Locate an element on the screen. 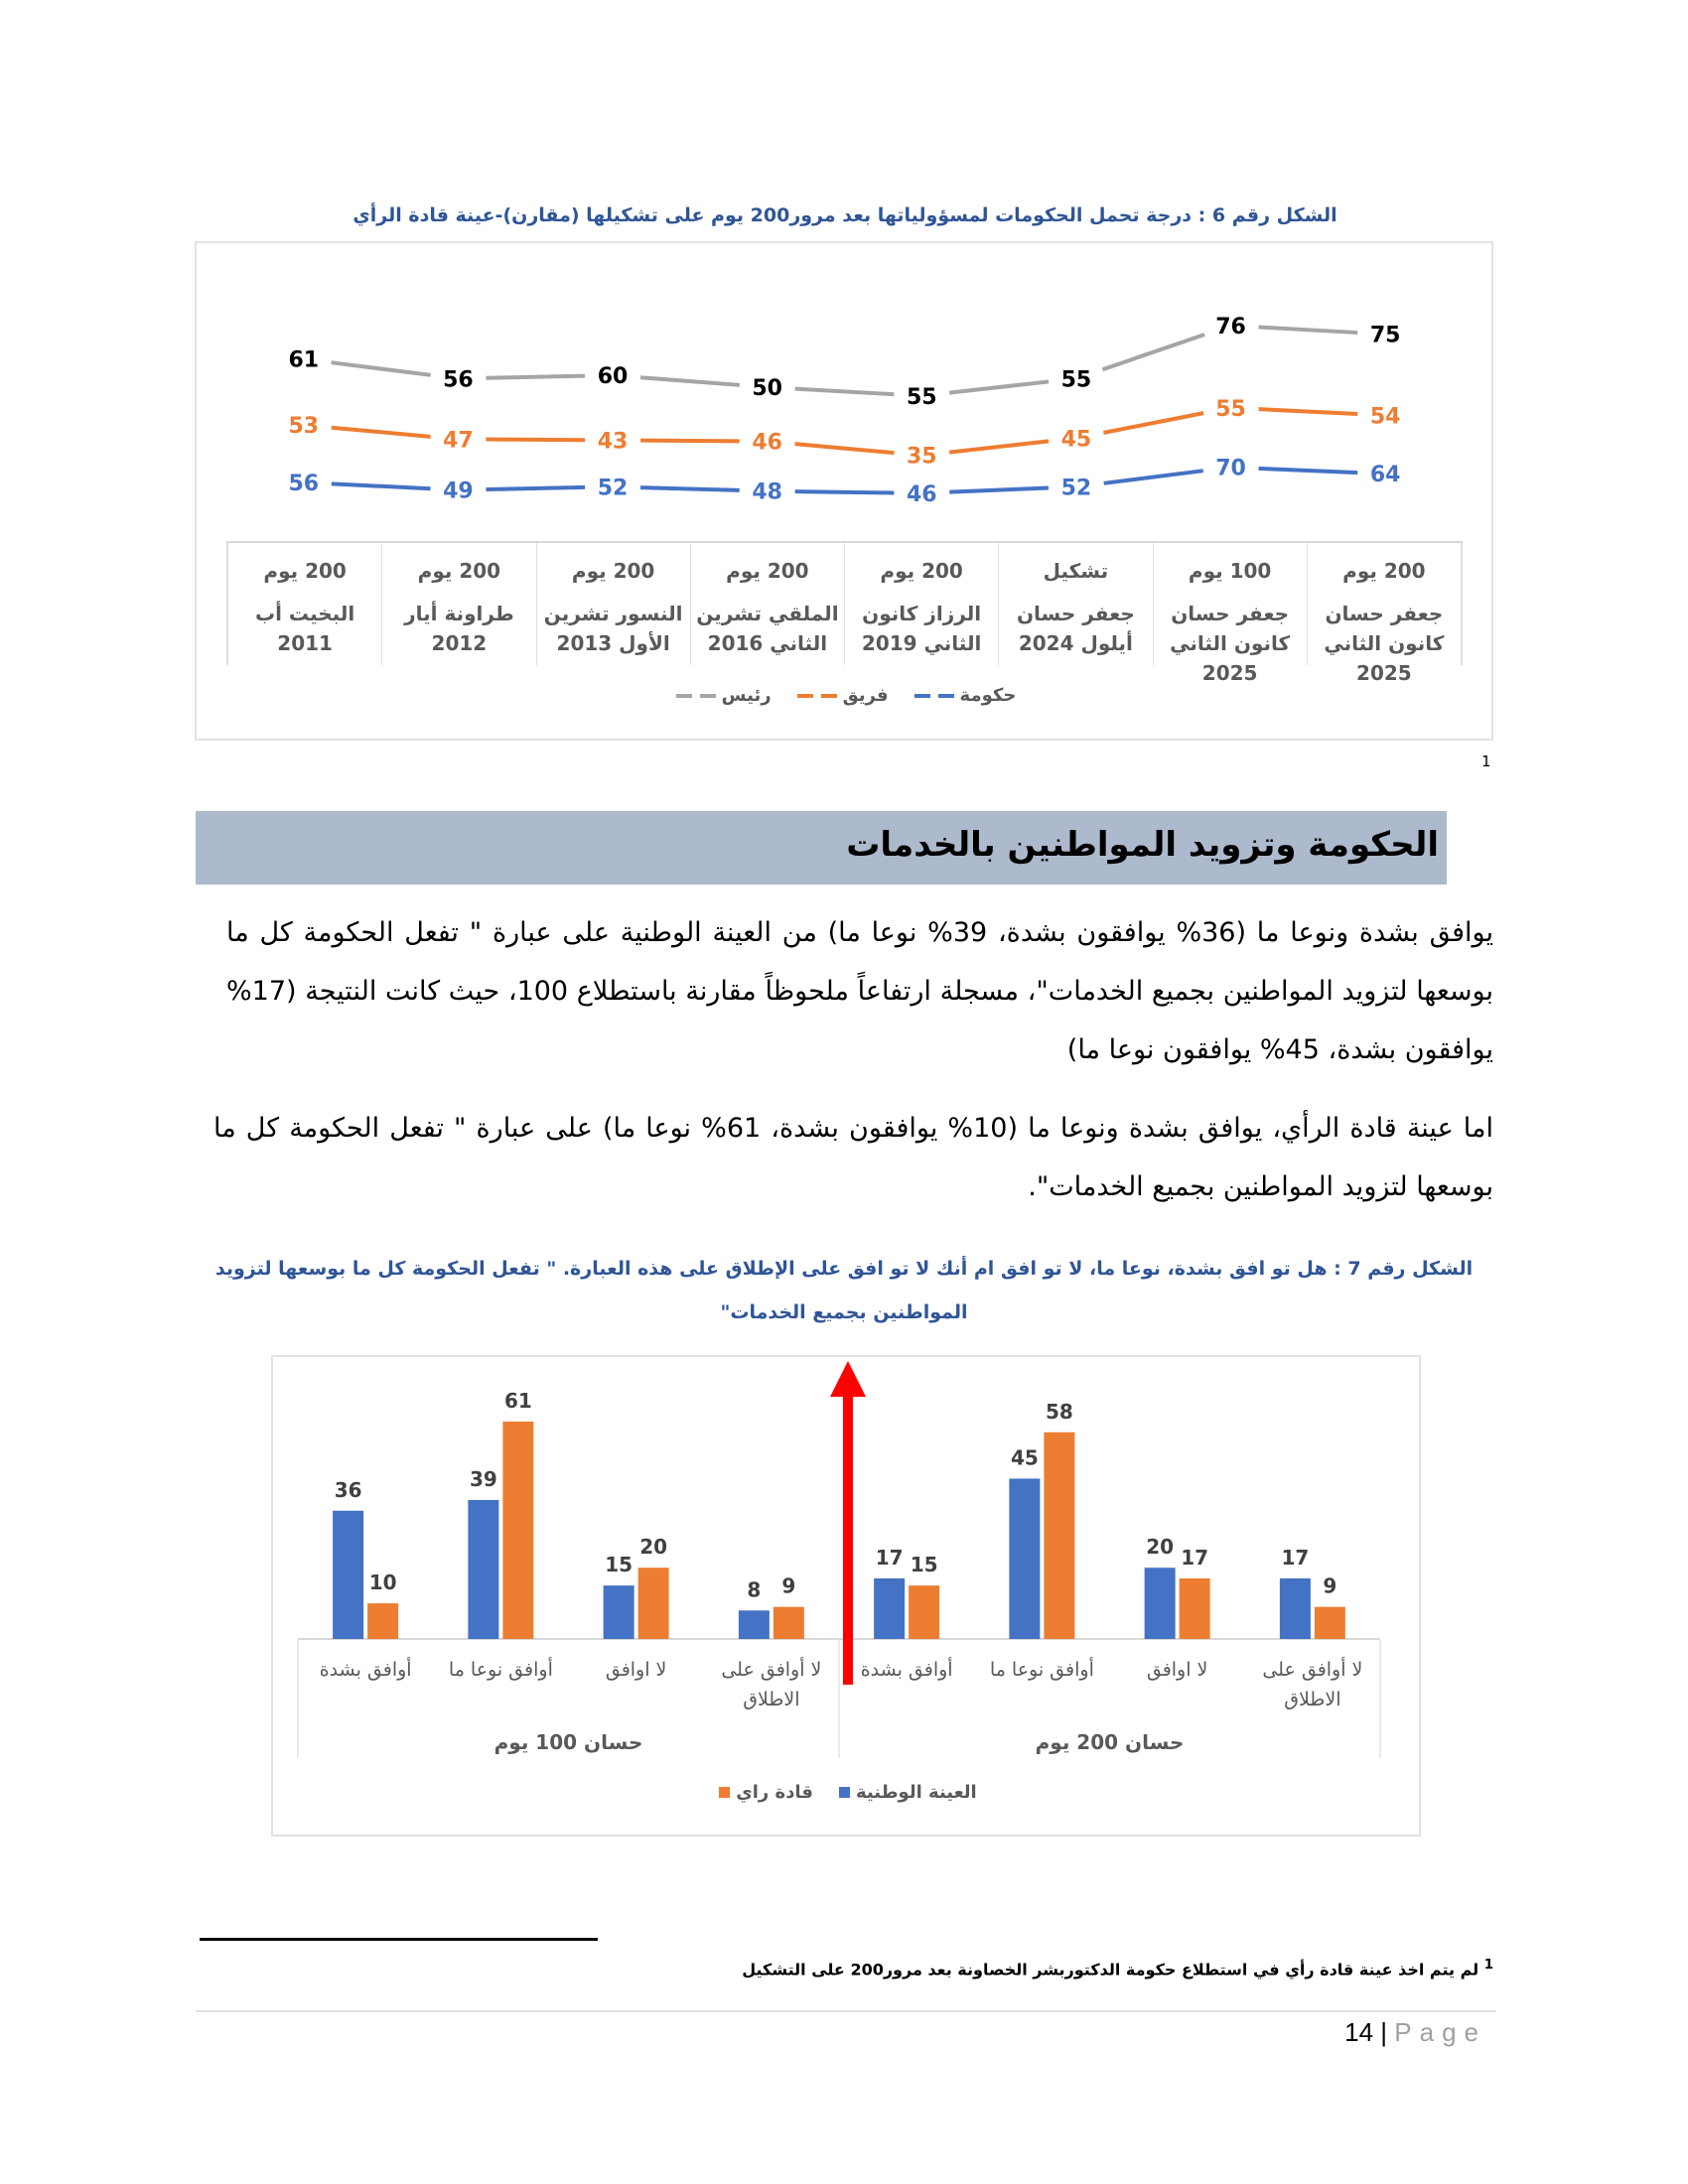 The width and height of the screenshot is (1688, 2184). data-label: 76 is located at coordinates (1230, 327).